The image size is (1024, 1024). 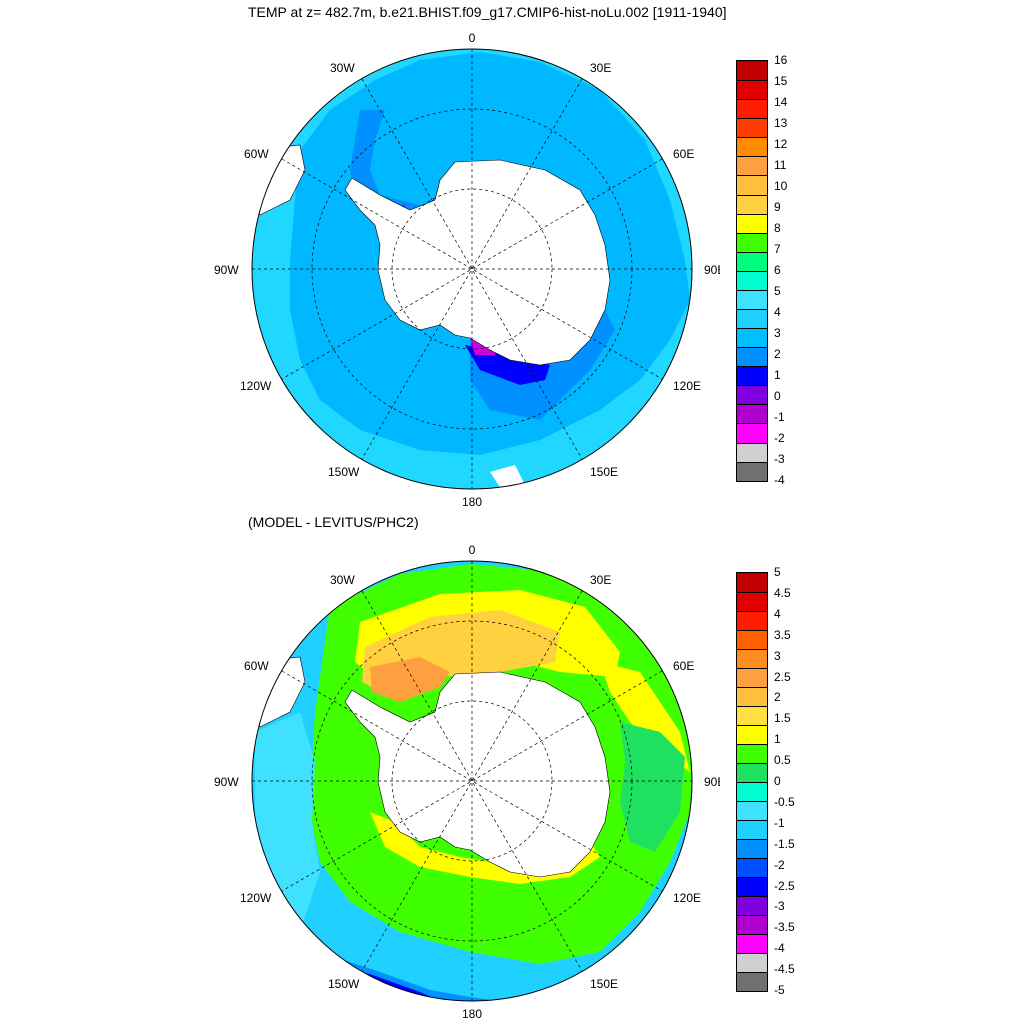 I want to click on colorbar-tick-label: 15, so click(x=780, y=81).